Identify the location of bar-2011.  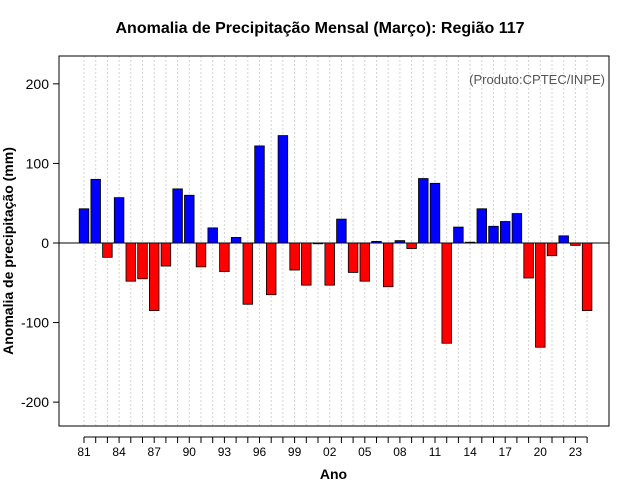
(435, 213).